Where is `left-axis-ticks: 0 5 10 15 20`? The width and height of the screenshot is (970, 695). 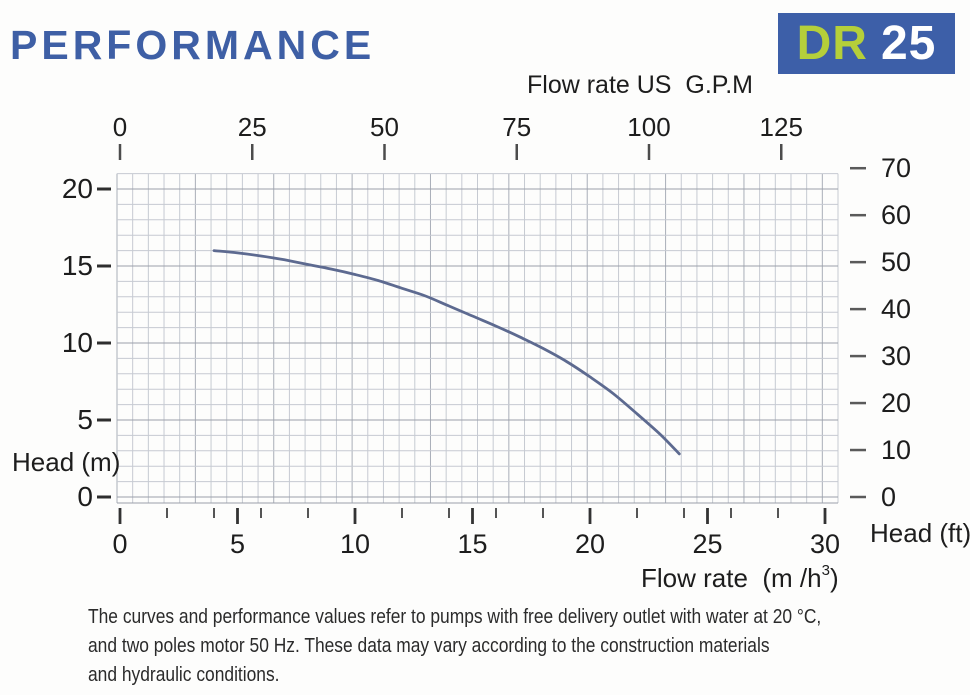
left-axis-ticks: 0 5 10 15 20 is located at coordinates (86, 342).